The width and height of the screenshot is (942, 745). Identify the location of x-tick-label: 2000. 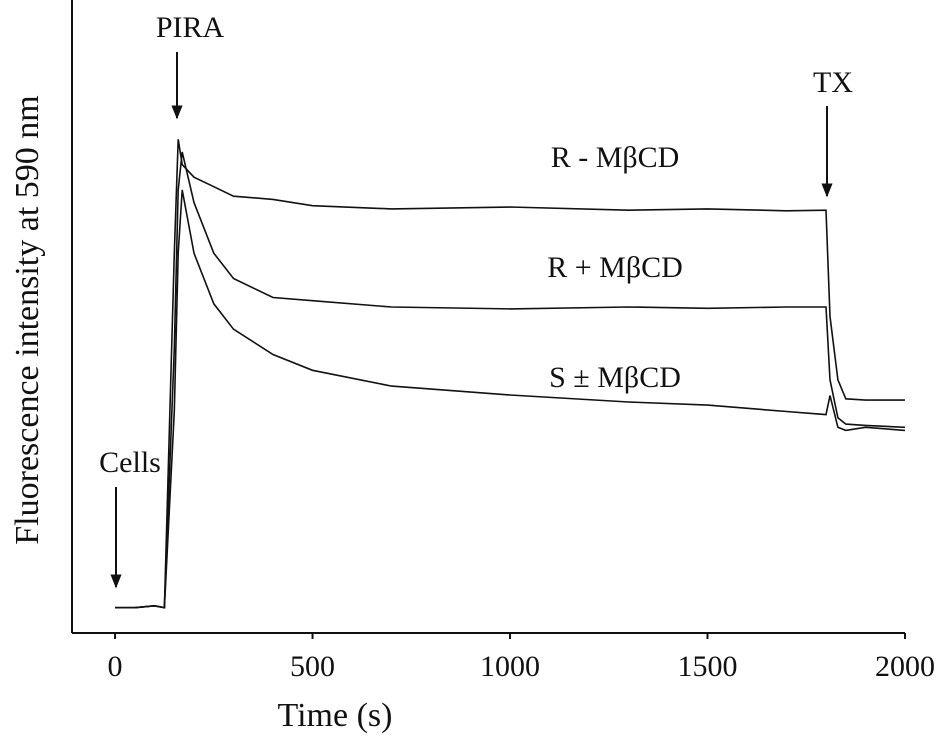
(905, 666).